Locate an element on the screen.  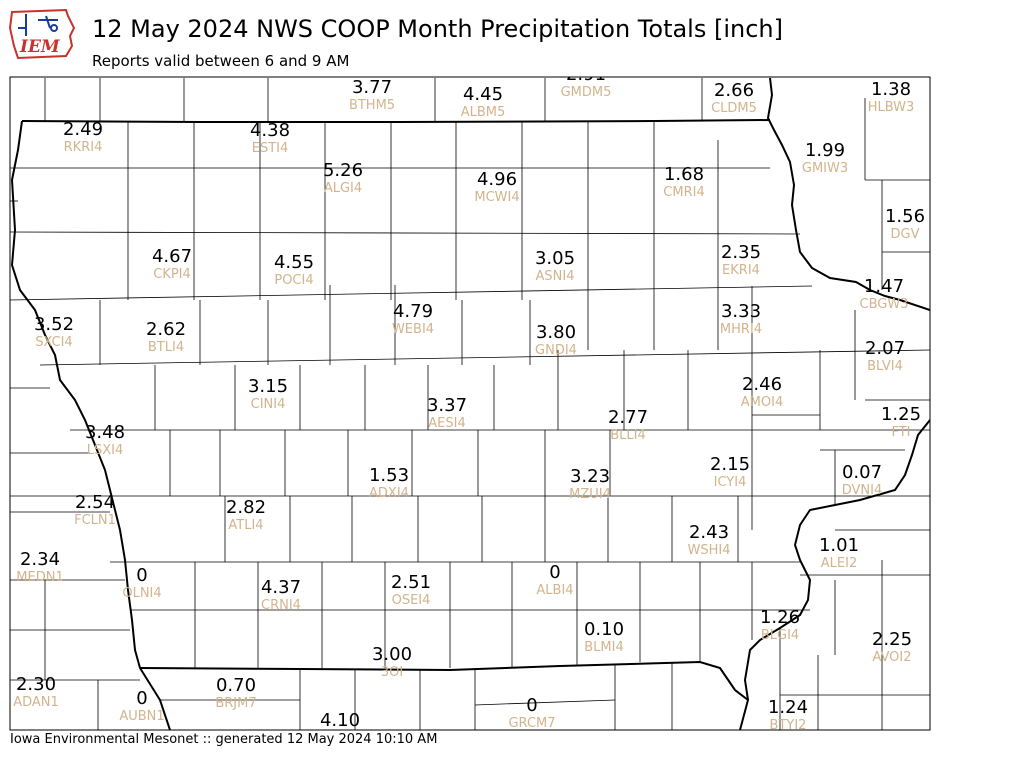
station-value: 1.56 is located at coordinates (905, 216).